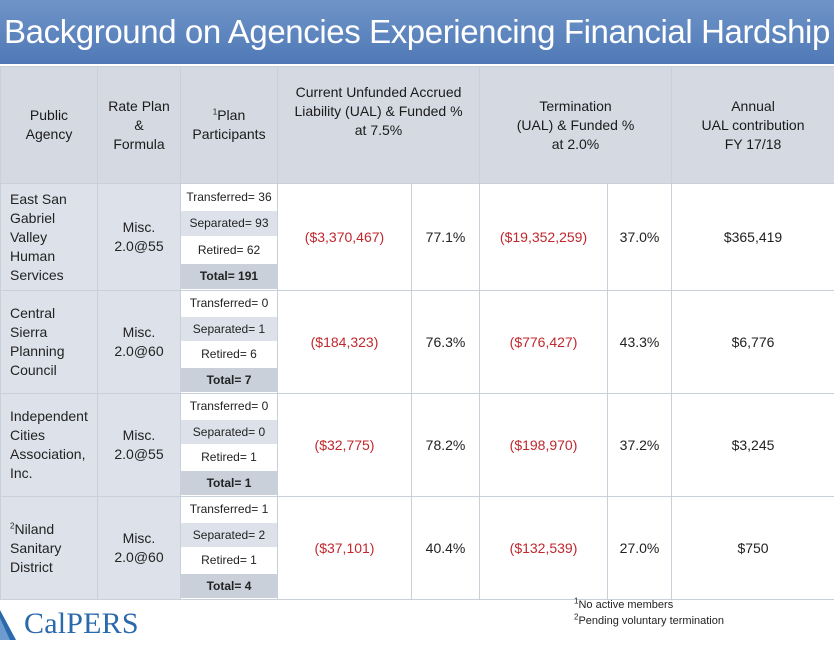 The width and height of the screenshot is (834, 651). I want to click on termination-funded-pct: 37.2%, so click(640, 445).